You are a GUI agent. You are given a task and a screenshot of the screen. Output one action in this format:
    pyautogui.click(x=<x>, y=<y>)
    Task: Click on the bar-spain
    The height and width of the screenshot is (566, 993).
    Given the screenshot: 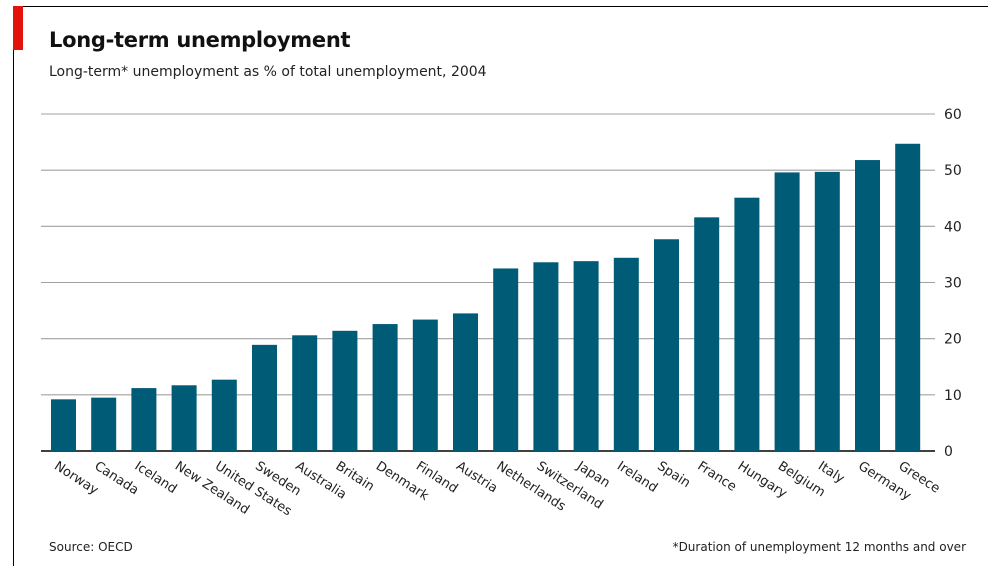 What is the action you would take?
    pyautogui.click(x=666, y=345)
    